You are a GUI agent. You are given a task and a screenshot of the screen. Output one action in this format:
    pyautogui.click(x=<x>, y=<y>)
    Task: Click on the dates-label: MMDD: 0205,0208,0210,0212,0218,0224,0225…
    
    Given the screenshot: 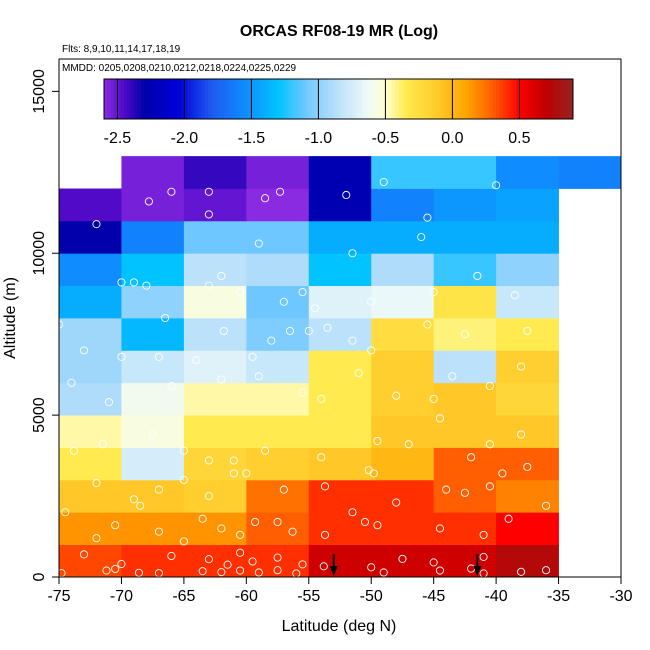 What is the action you would take?
    pyautogui.click(x=179, y=68)
    